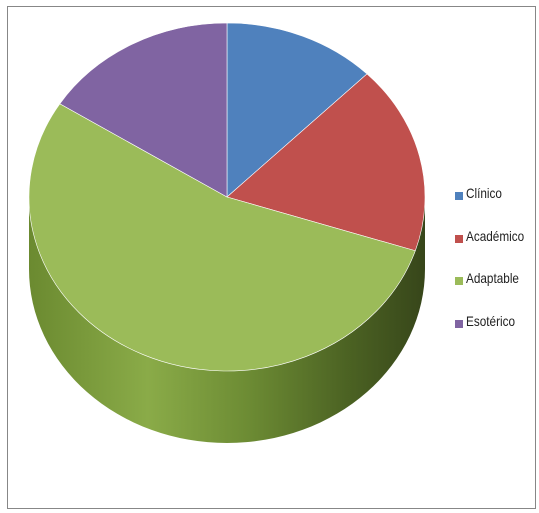 The height and width of the screenshot is (513, 539). What do you see at coordinates (143, 110) in the screenshot?
I see `pie-slice-esoterico` at bounding box center [143, 110].